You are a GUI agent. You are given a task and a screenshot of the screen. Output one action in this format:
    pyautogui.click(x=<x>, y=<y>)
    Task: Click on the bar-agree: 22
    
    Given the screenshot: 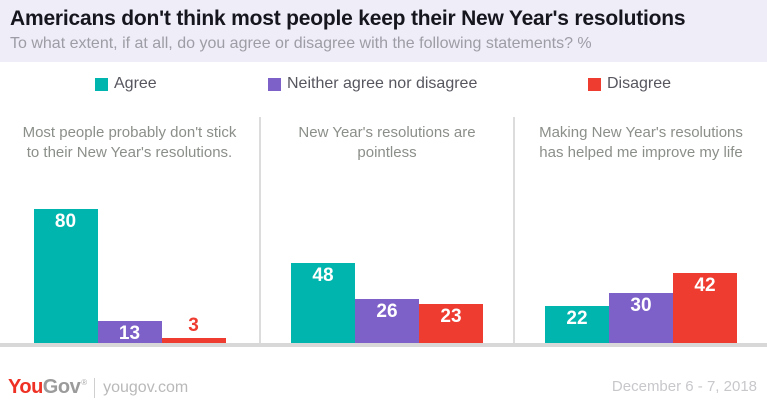 What is the action you would take?
    pyautogui.click(x=577, y=324)
    